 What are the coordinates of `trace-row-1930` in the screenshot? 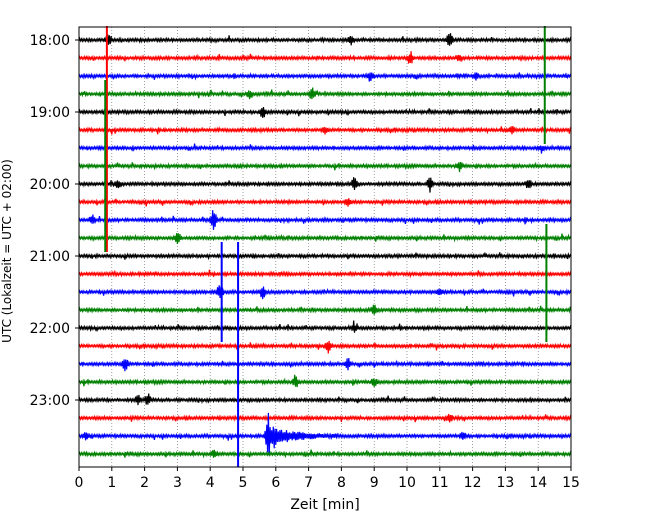 It's located at (325, 148).